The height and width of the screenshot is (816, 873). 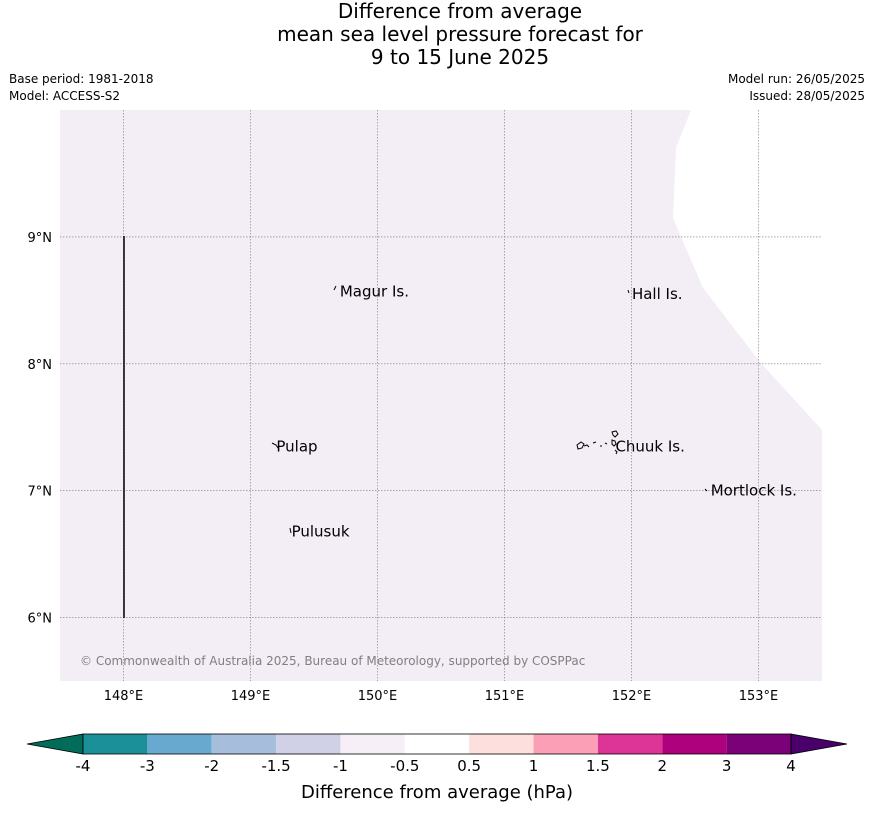 I want to click on longitude-tick-label: 151°E, so click(x=505, y=696).